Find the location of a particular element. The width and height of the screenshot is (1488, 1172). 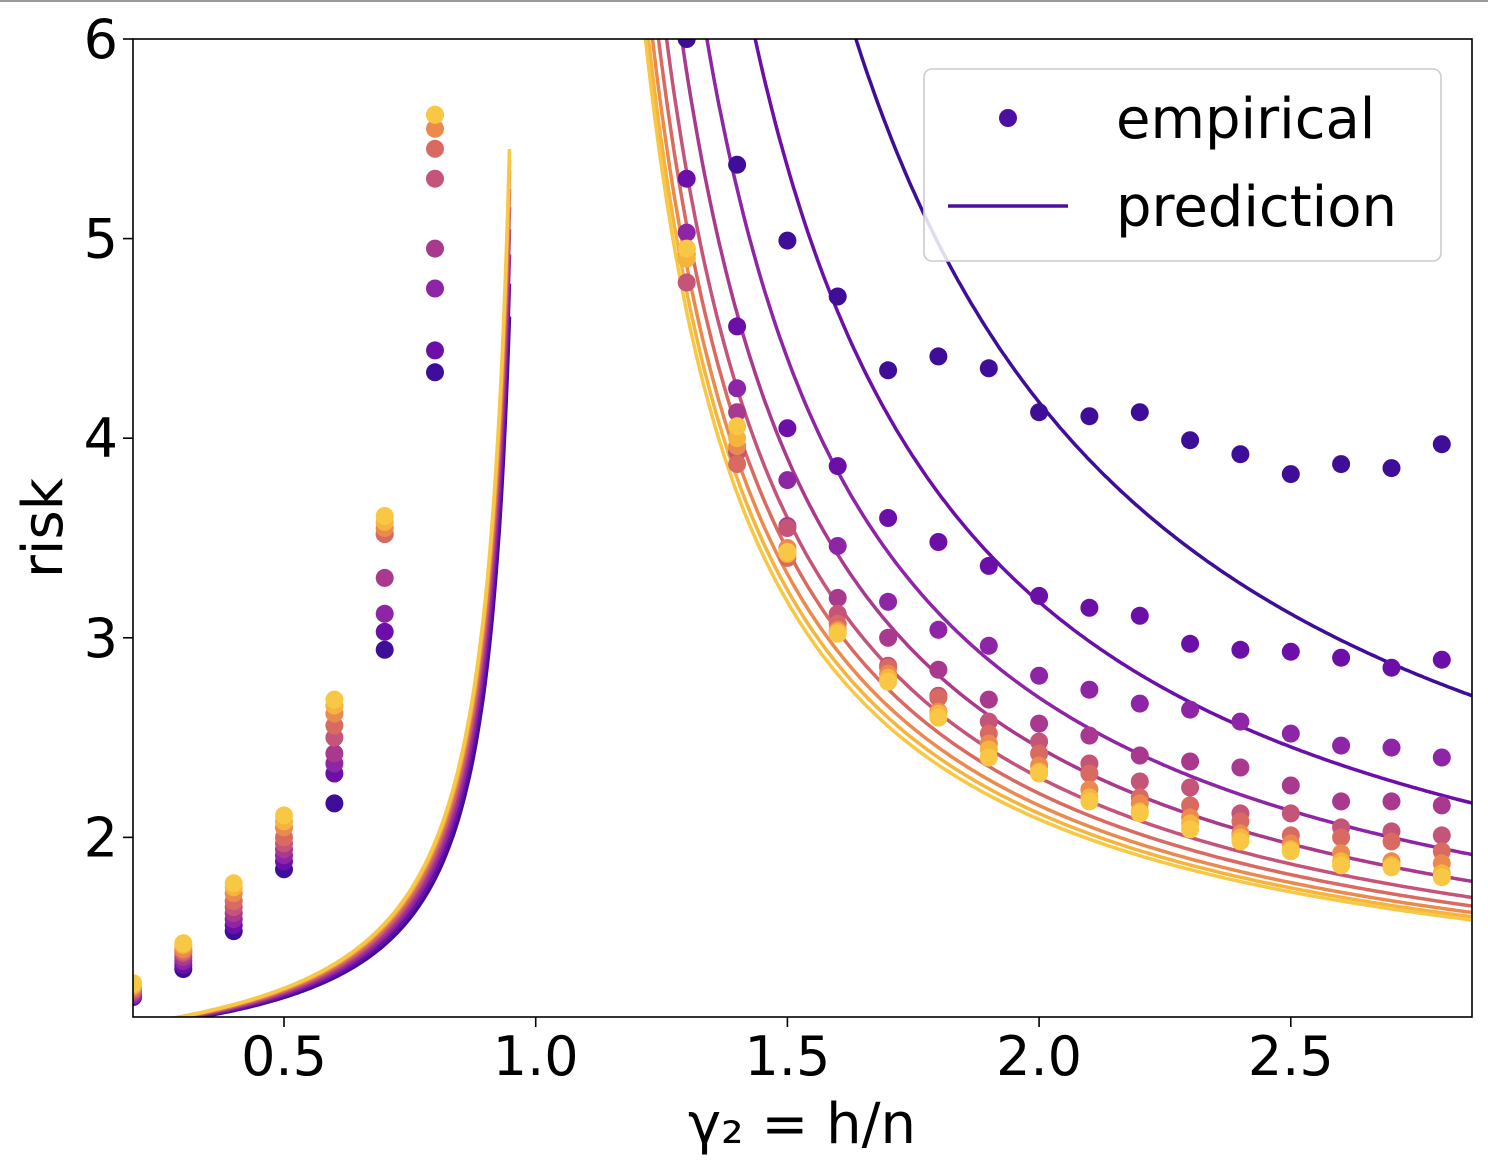

x-tick-label: 0.5 is located at coordinates (284, 1056).